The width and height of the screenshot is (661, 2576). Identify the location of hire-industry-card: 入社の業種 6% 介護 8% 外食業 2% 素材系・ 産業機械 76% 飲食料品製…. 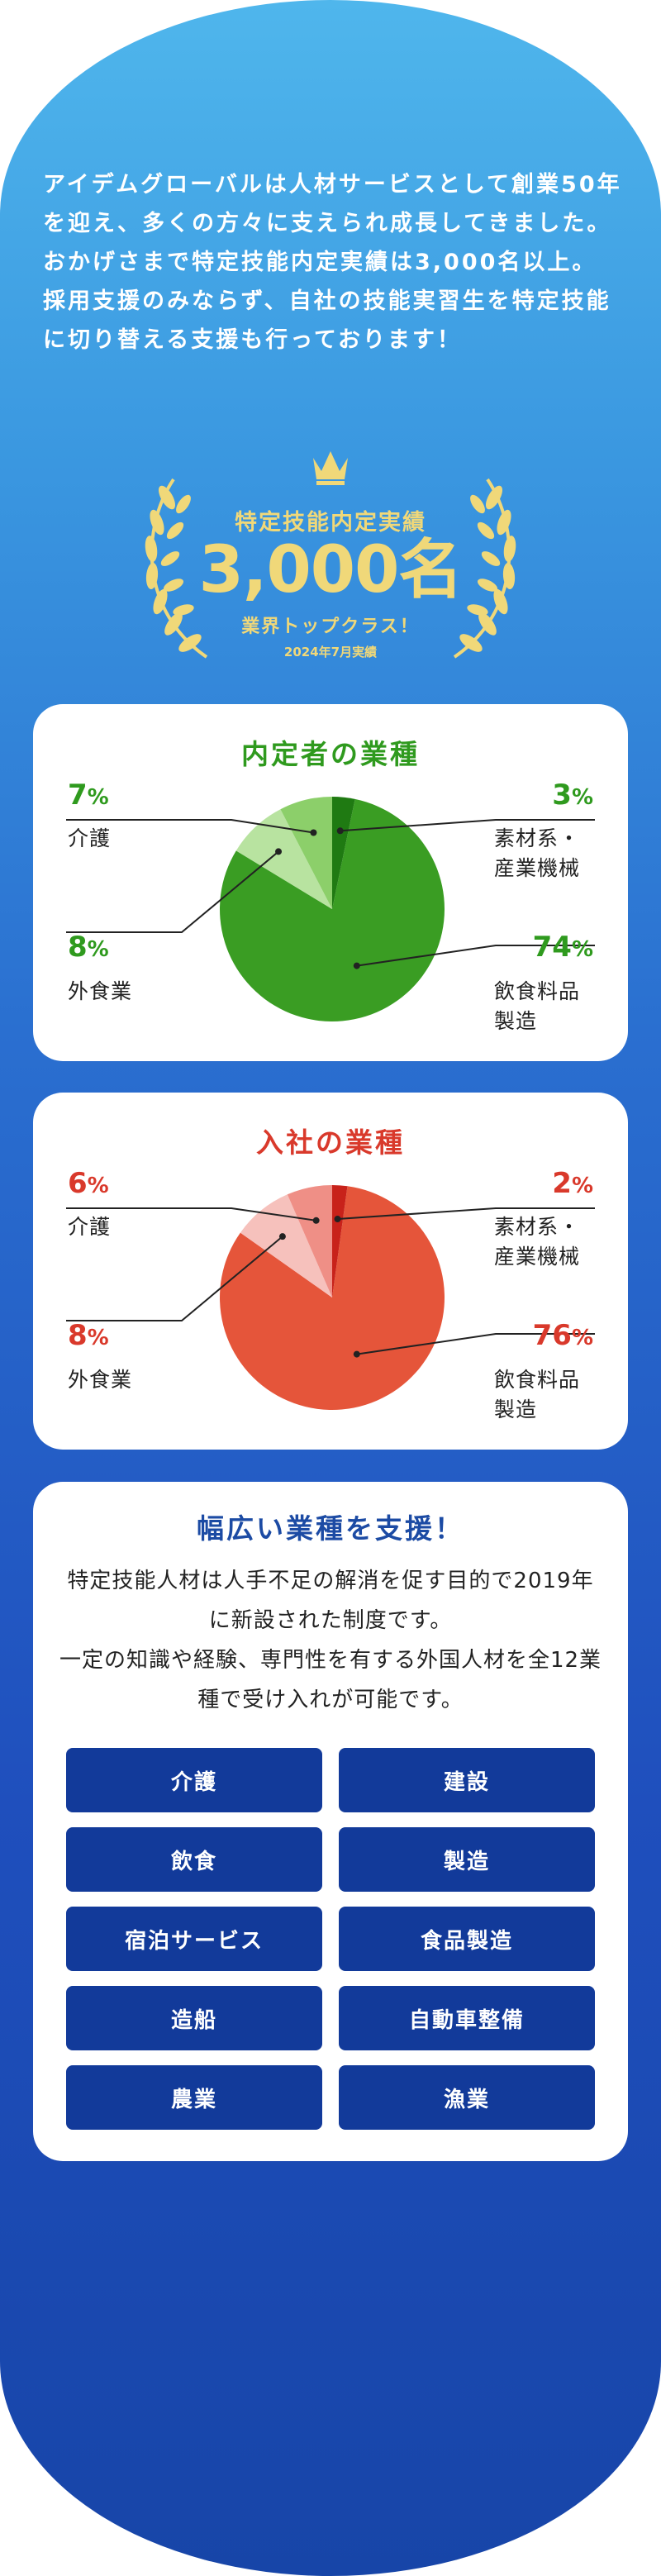
(330, 1271).